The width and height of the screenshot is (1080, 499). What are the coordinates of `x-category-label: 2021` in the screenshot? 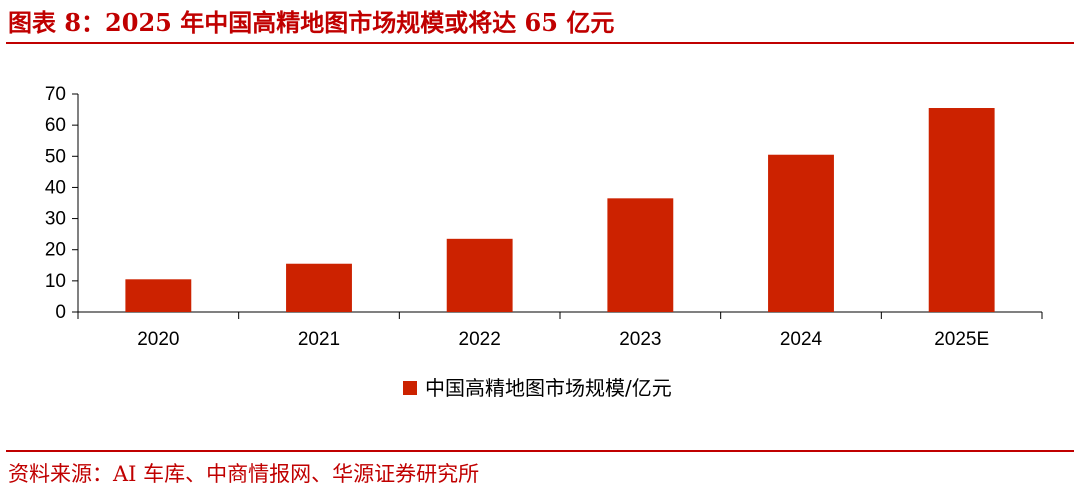 It's located at (319, 339).